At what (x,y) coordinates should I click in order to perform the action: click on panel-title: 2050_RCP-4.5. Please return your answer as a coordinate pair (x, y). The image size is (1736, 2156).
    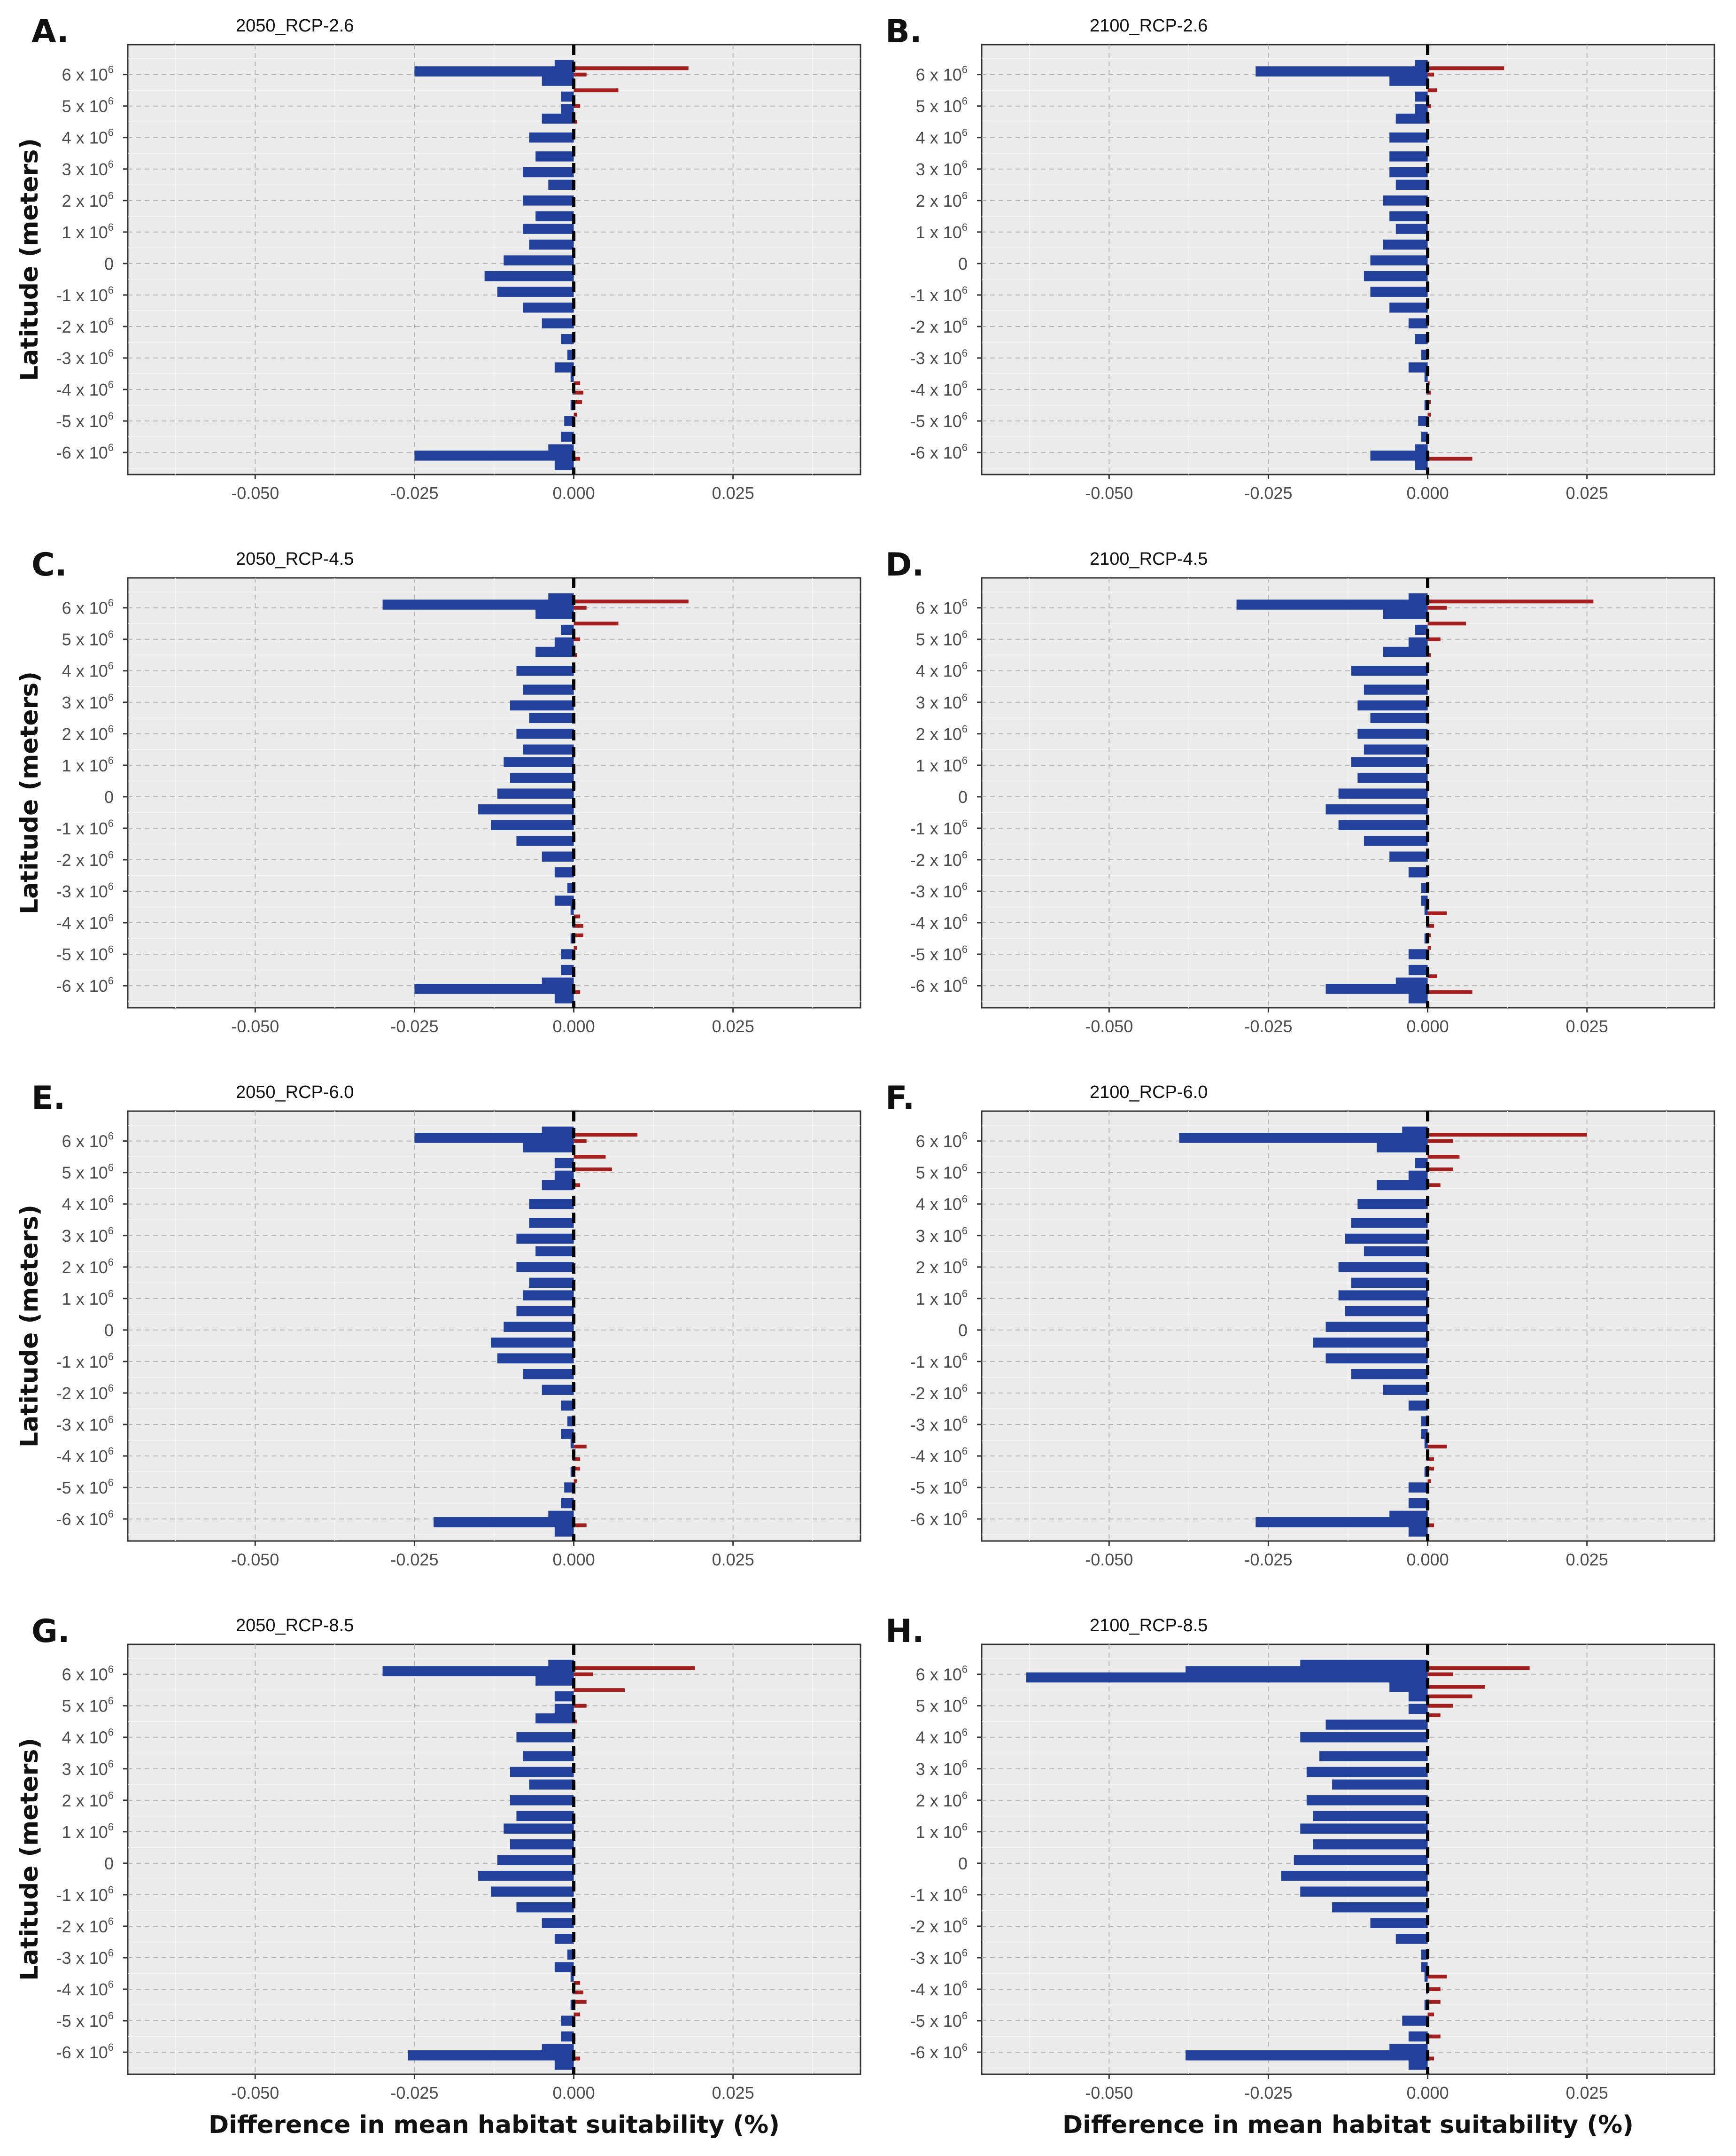
    Looking at the image, I should click on (295, 559).